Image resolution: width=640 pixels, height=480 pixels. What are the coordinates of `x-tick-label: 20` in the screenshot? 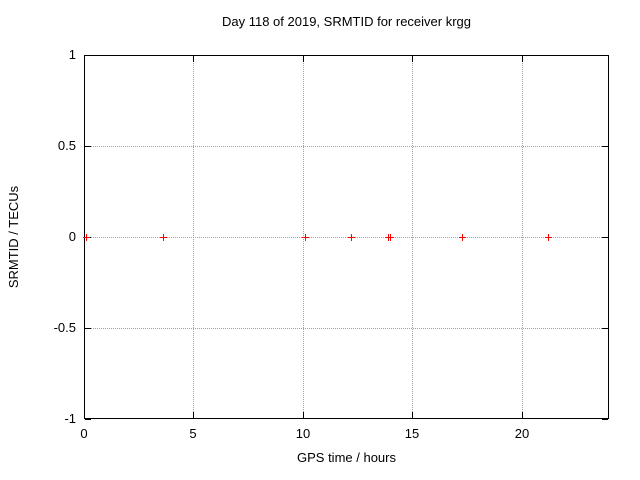 It's located at (522, 433).